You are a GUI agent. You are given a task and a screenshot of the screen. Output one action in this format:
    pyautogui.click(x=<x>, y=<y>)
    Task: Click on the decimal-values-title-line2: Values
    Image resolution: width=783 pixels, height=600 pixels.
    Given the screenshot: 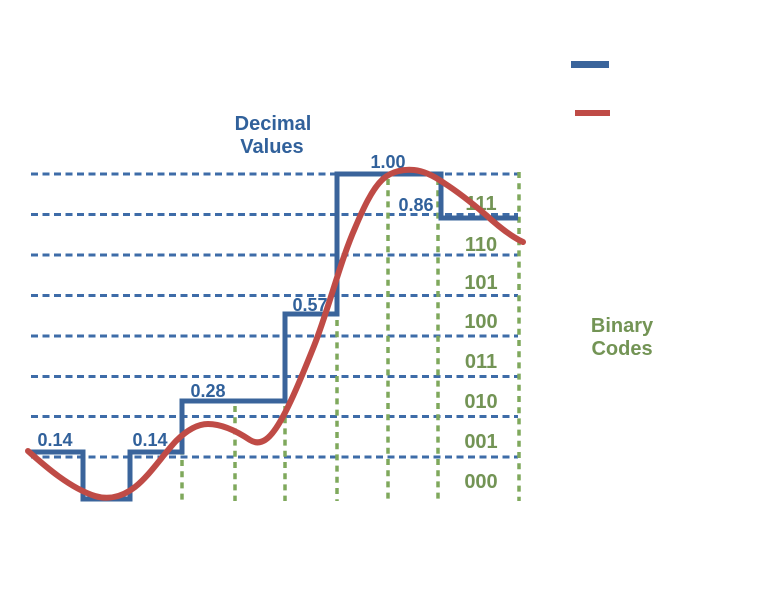 What is the action you would take?
    pyautogui.click(x=271, y=147)
    